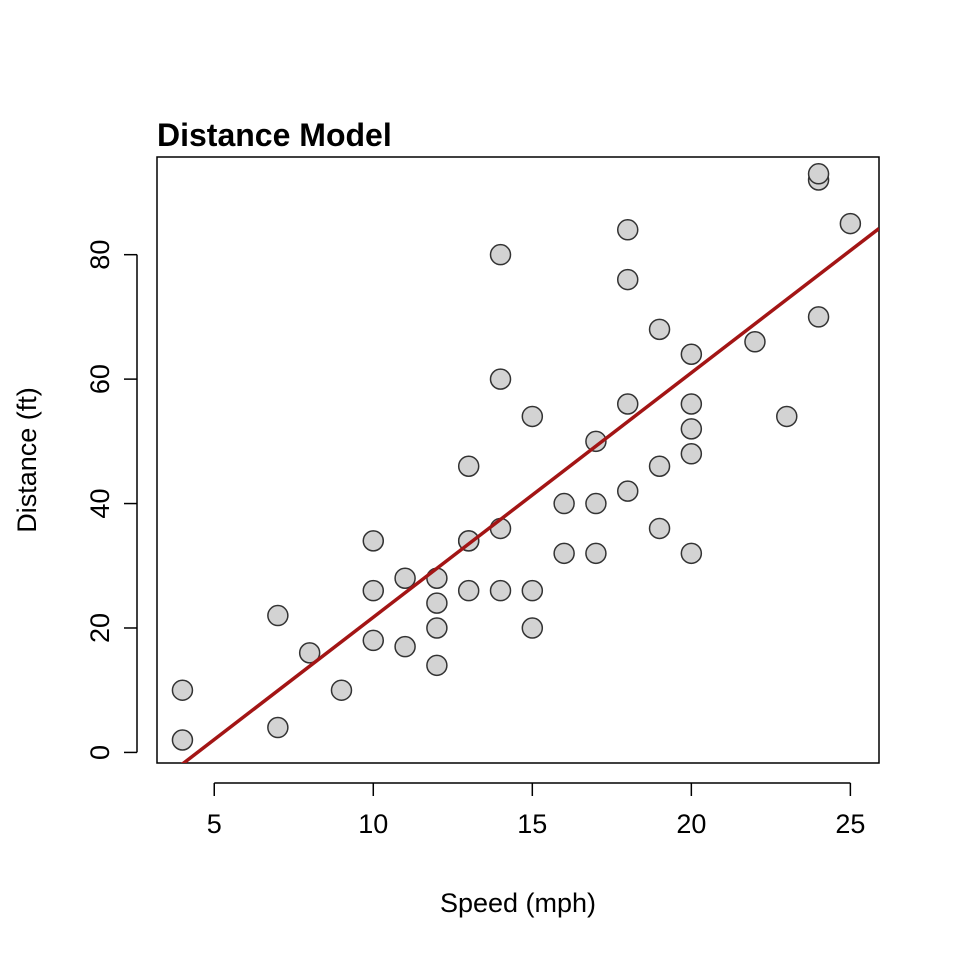  Describe the element at coordinates (100, 628) in the screenshot. I see `y-tick-label: 20` at that location.